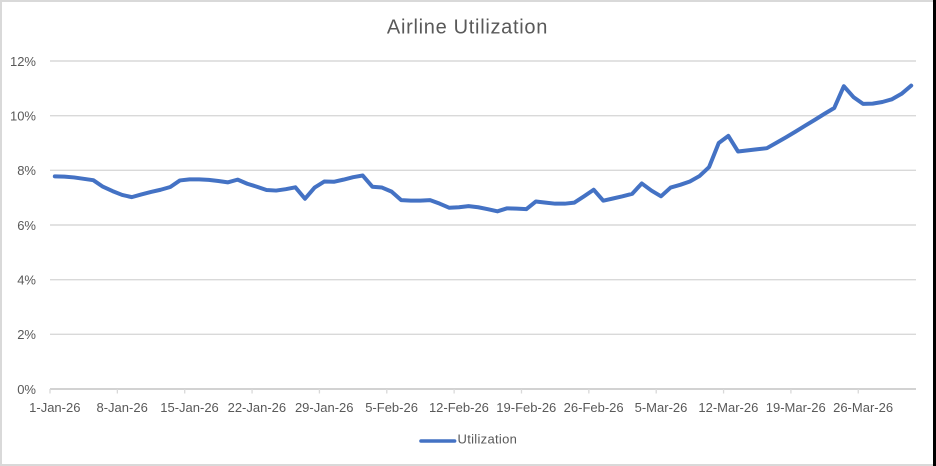 The image size is (936, 466). What do you see at coordinates (26, 225) in the screenshot?
I see `svg-text: 6%` at bounding box center [26, 225].